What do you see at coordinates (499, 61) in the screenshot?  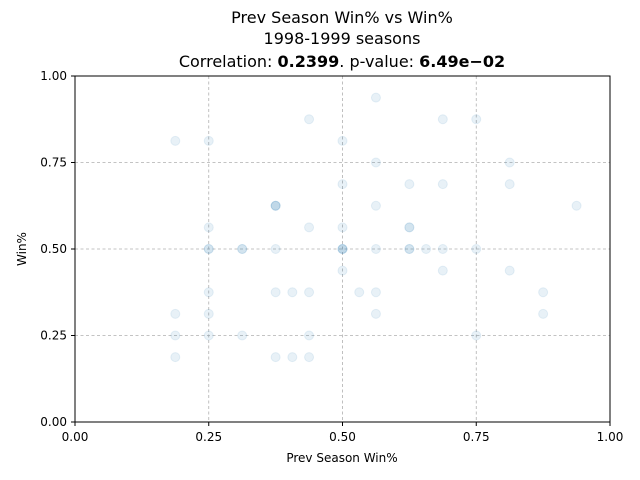 I see `pvalue-tail: 2` at bounding box center [499, 61].